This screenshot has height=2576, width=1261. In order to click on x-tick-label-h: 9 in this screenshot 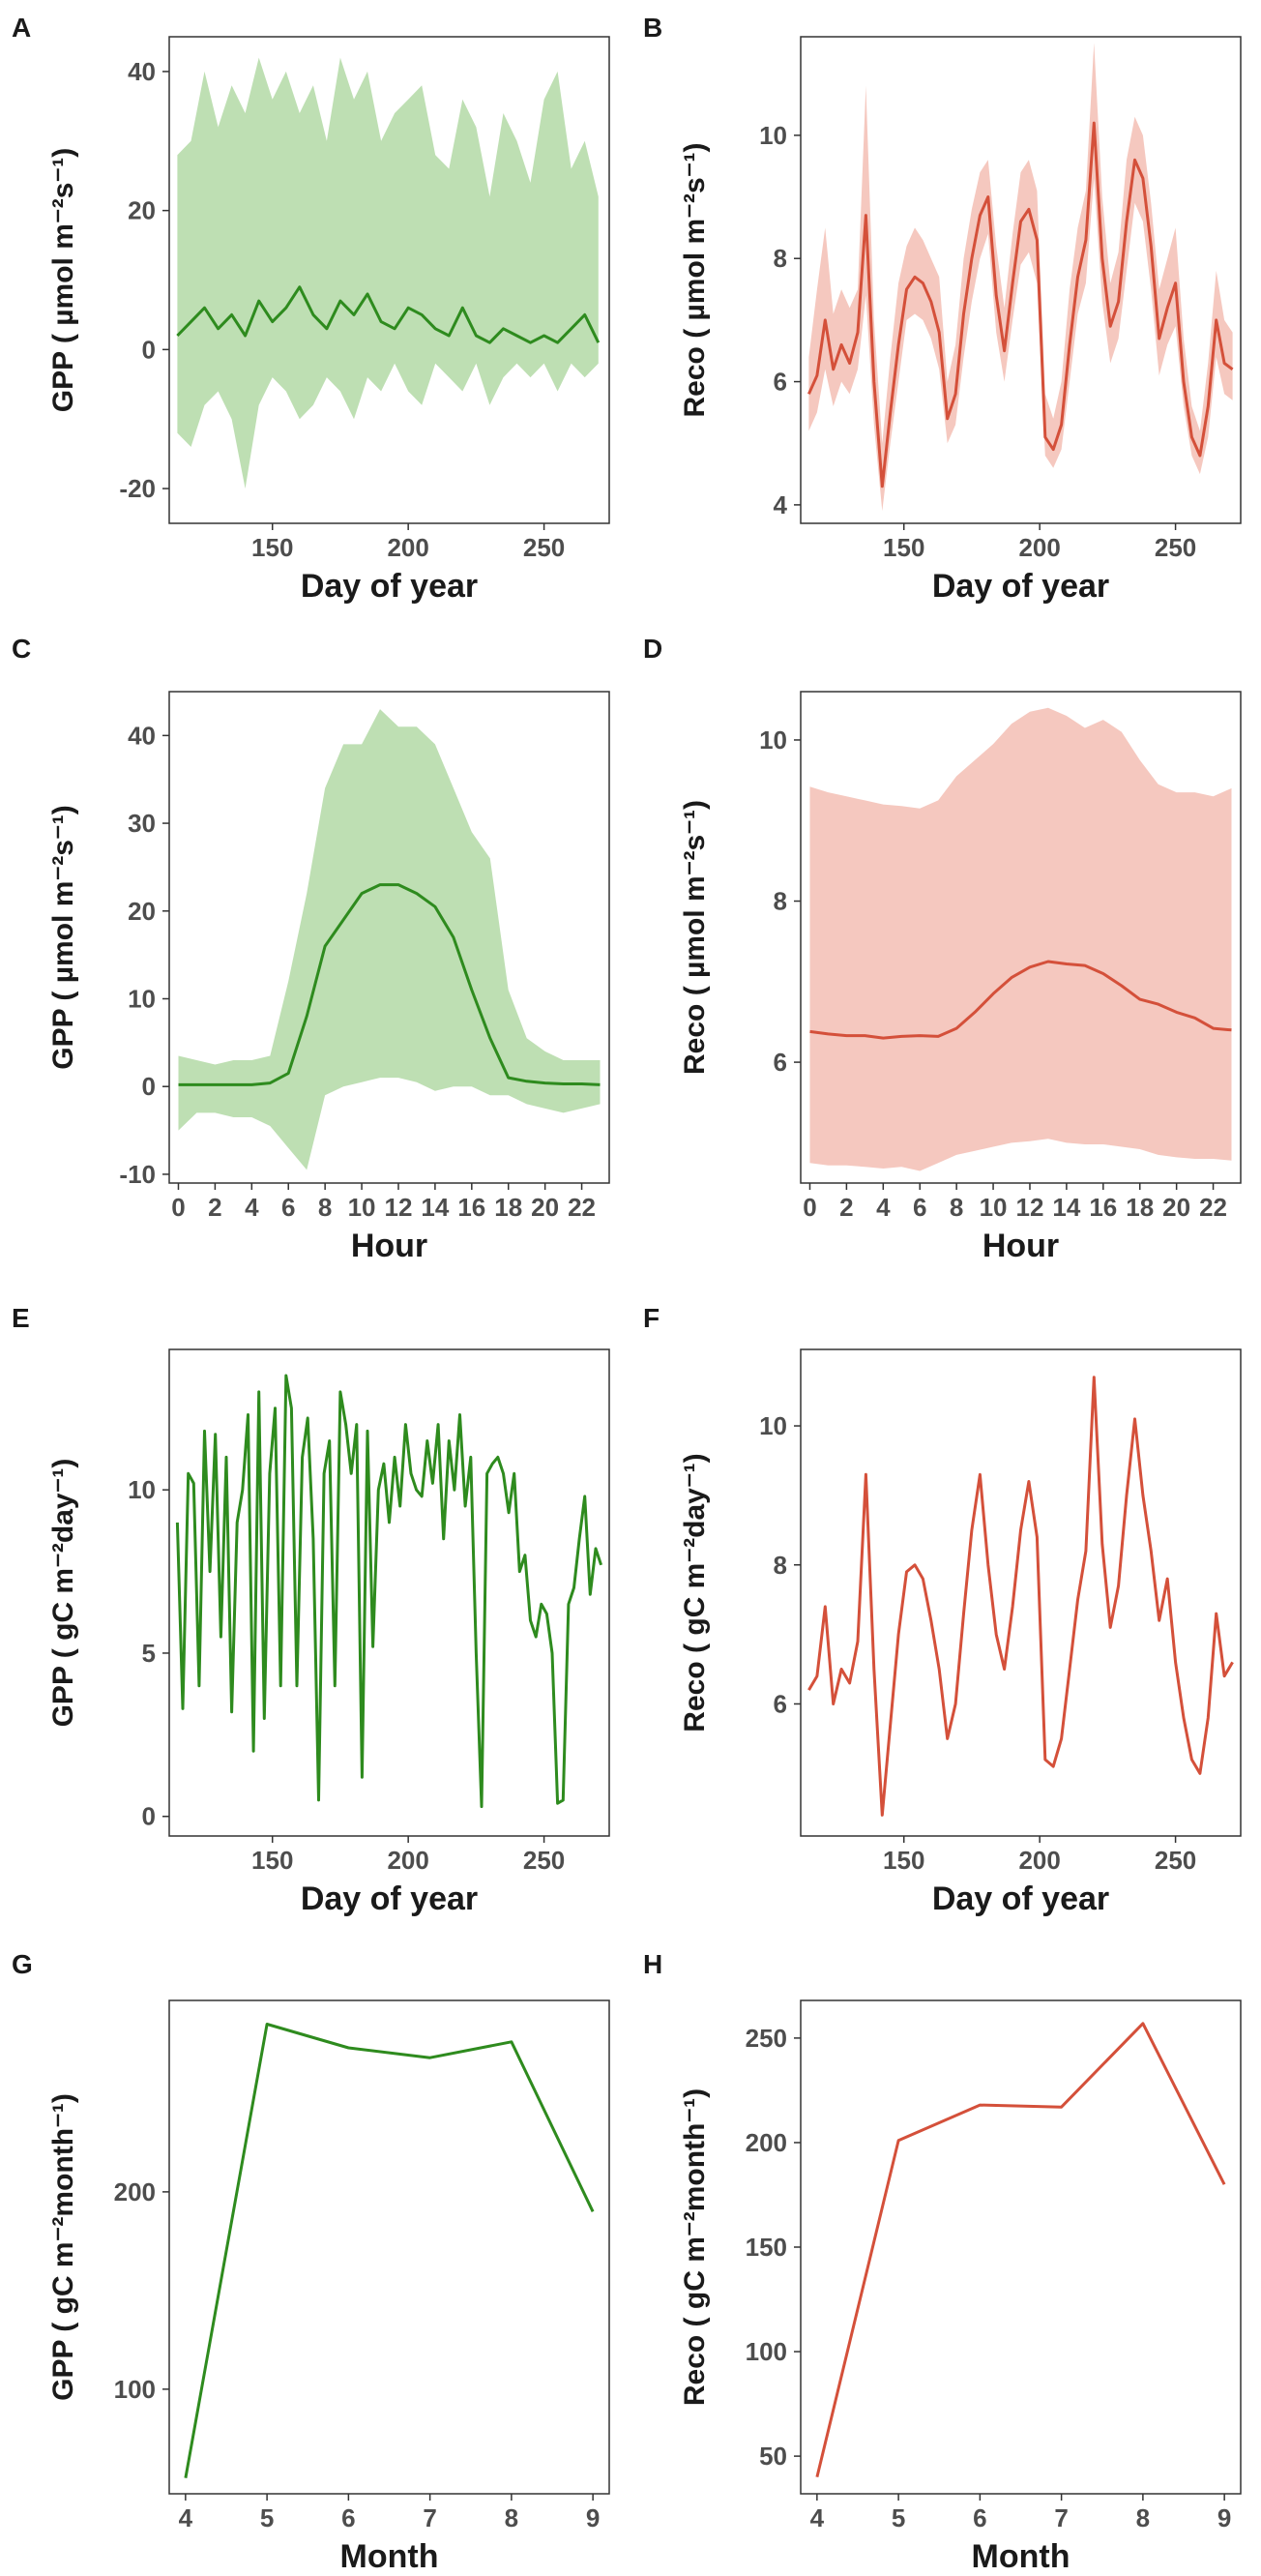, I will do `click(1224, 2517)`.